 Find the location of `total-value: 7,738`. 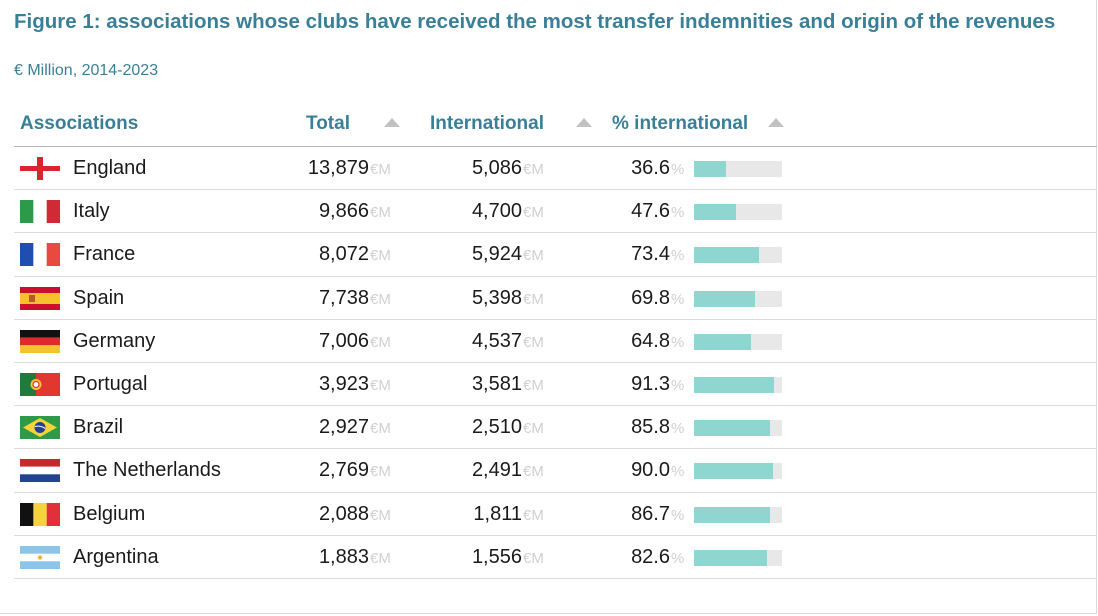

total-value: 7,738 is located at coordinates (343, 297).